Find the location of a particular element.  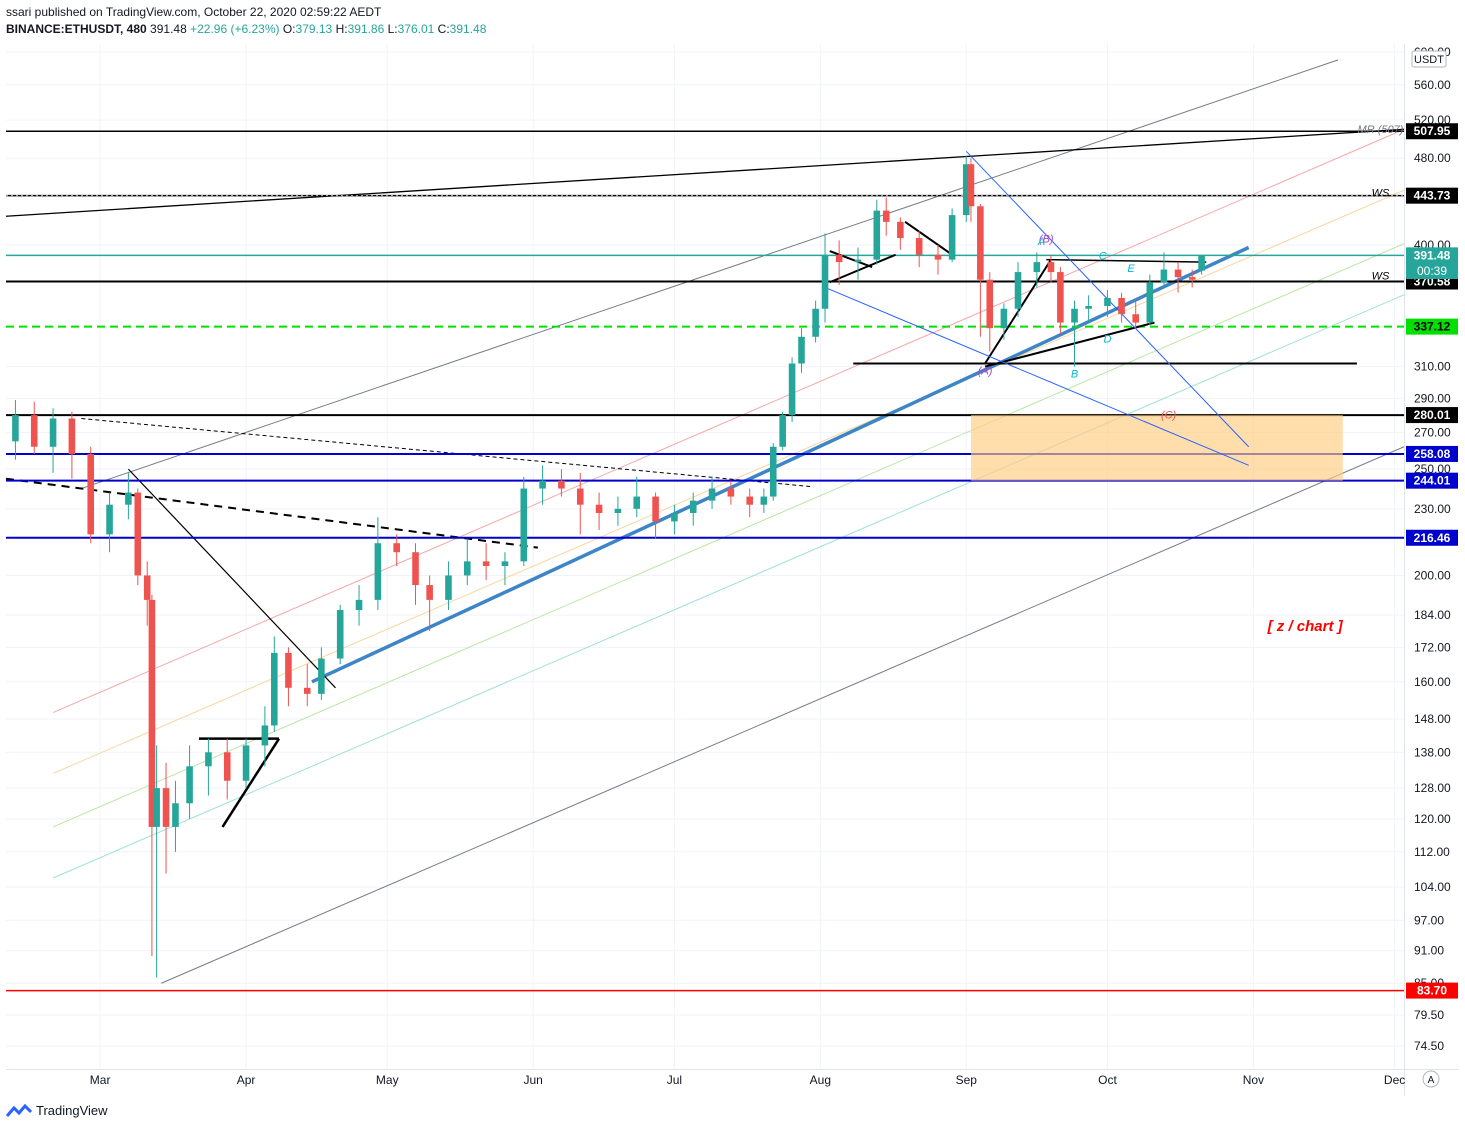

x-tick-label: Oct is located at coordinates (1107, 1080).